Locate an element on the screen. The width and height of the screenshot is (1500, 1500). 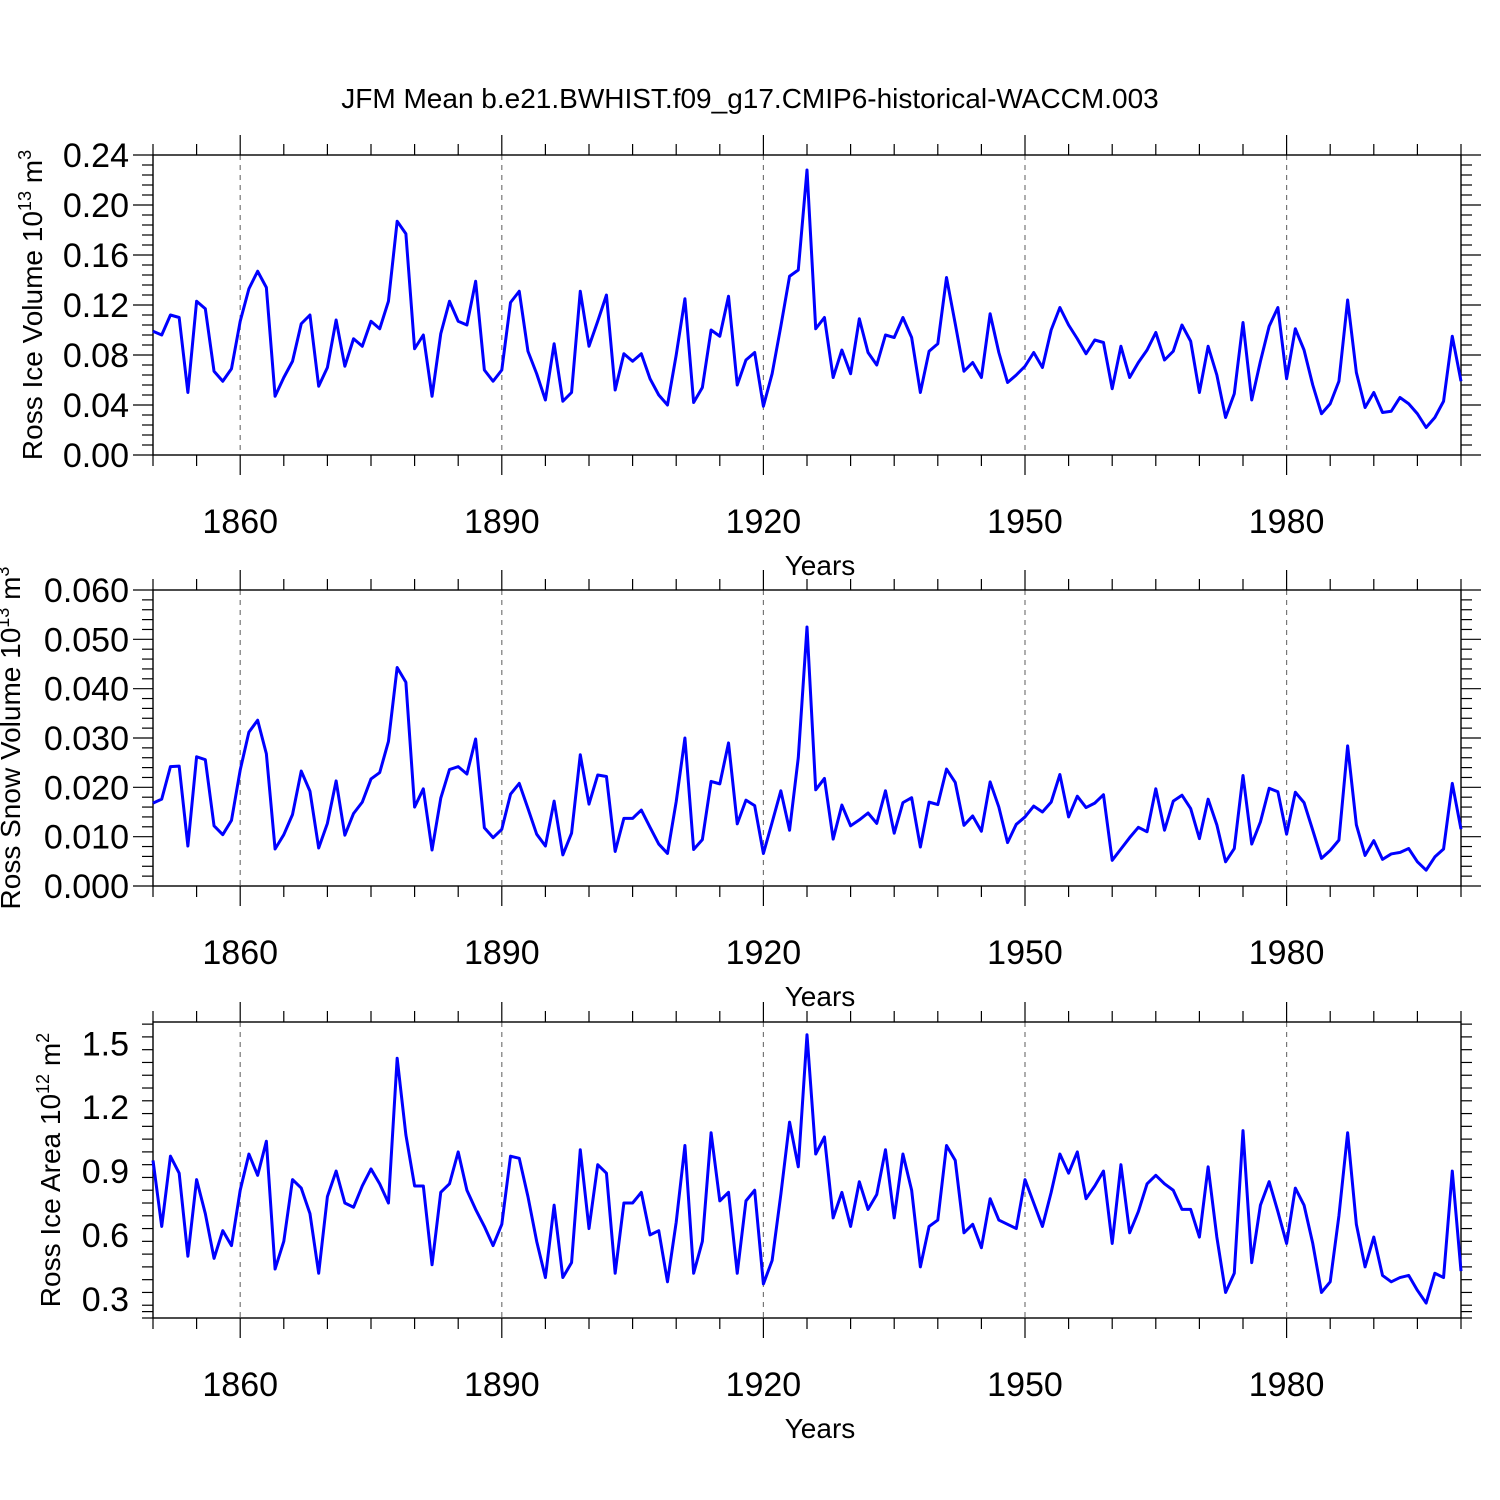
y-axis-label: Ross Ice Volume 1013 m3 is located at coordinates (31, 305).